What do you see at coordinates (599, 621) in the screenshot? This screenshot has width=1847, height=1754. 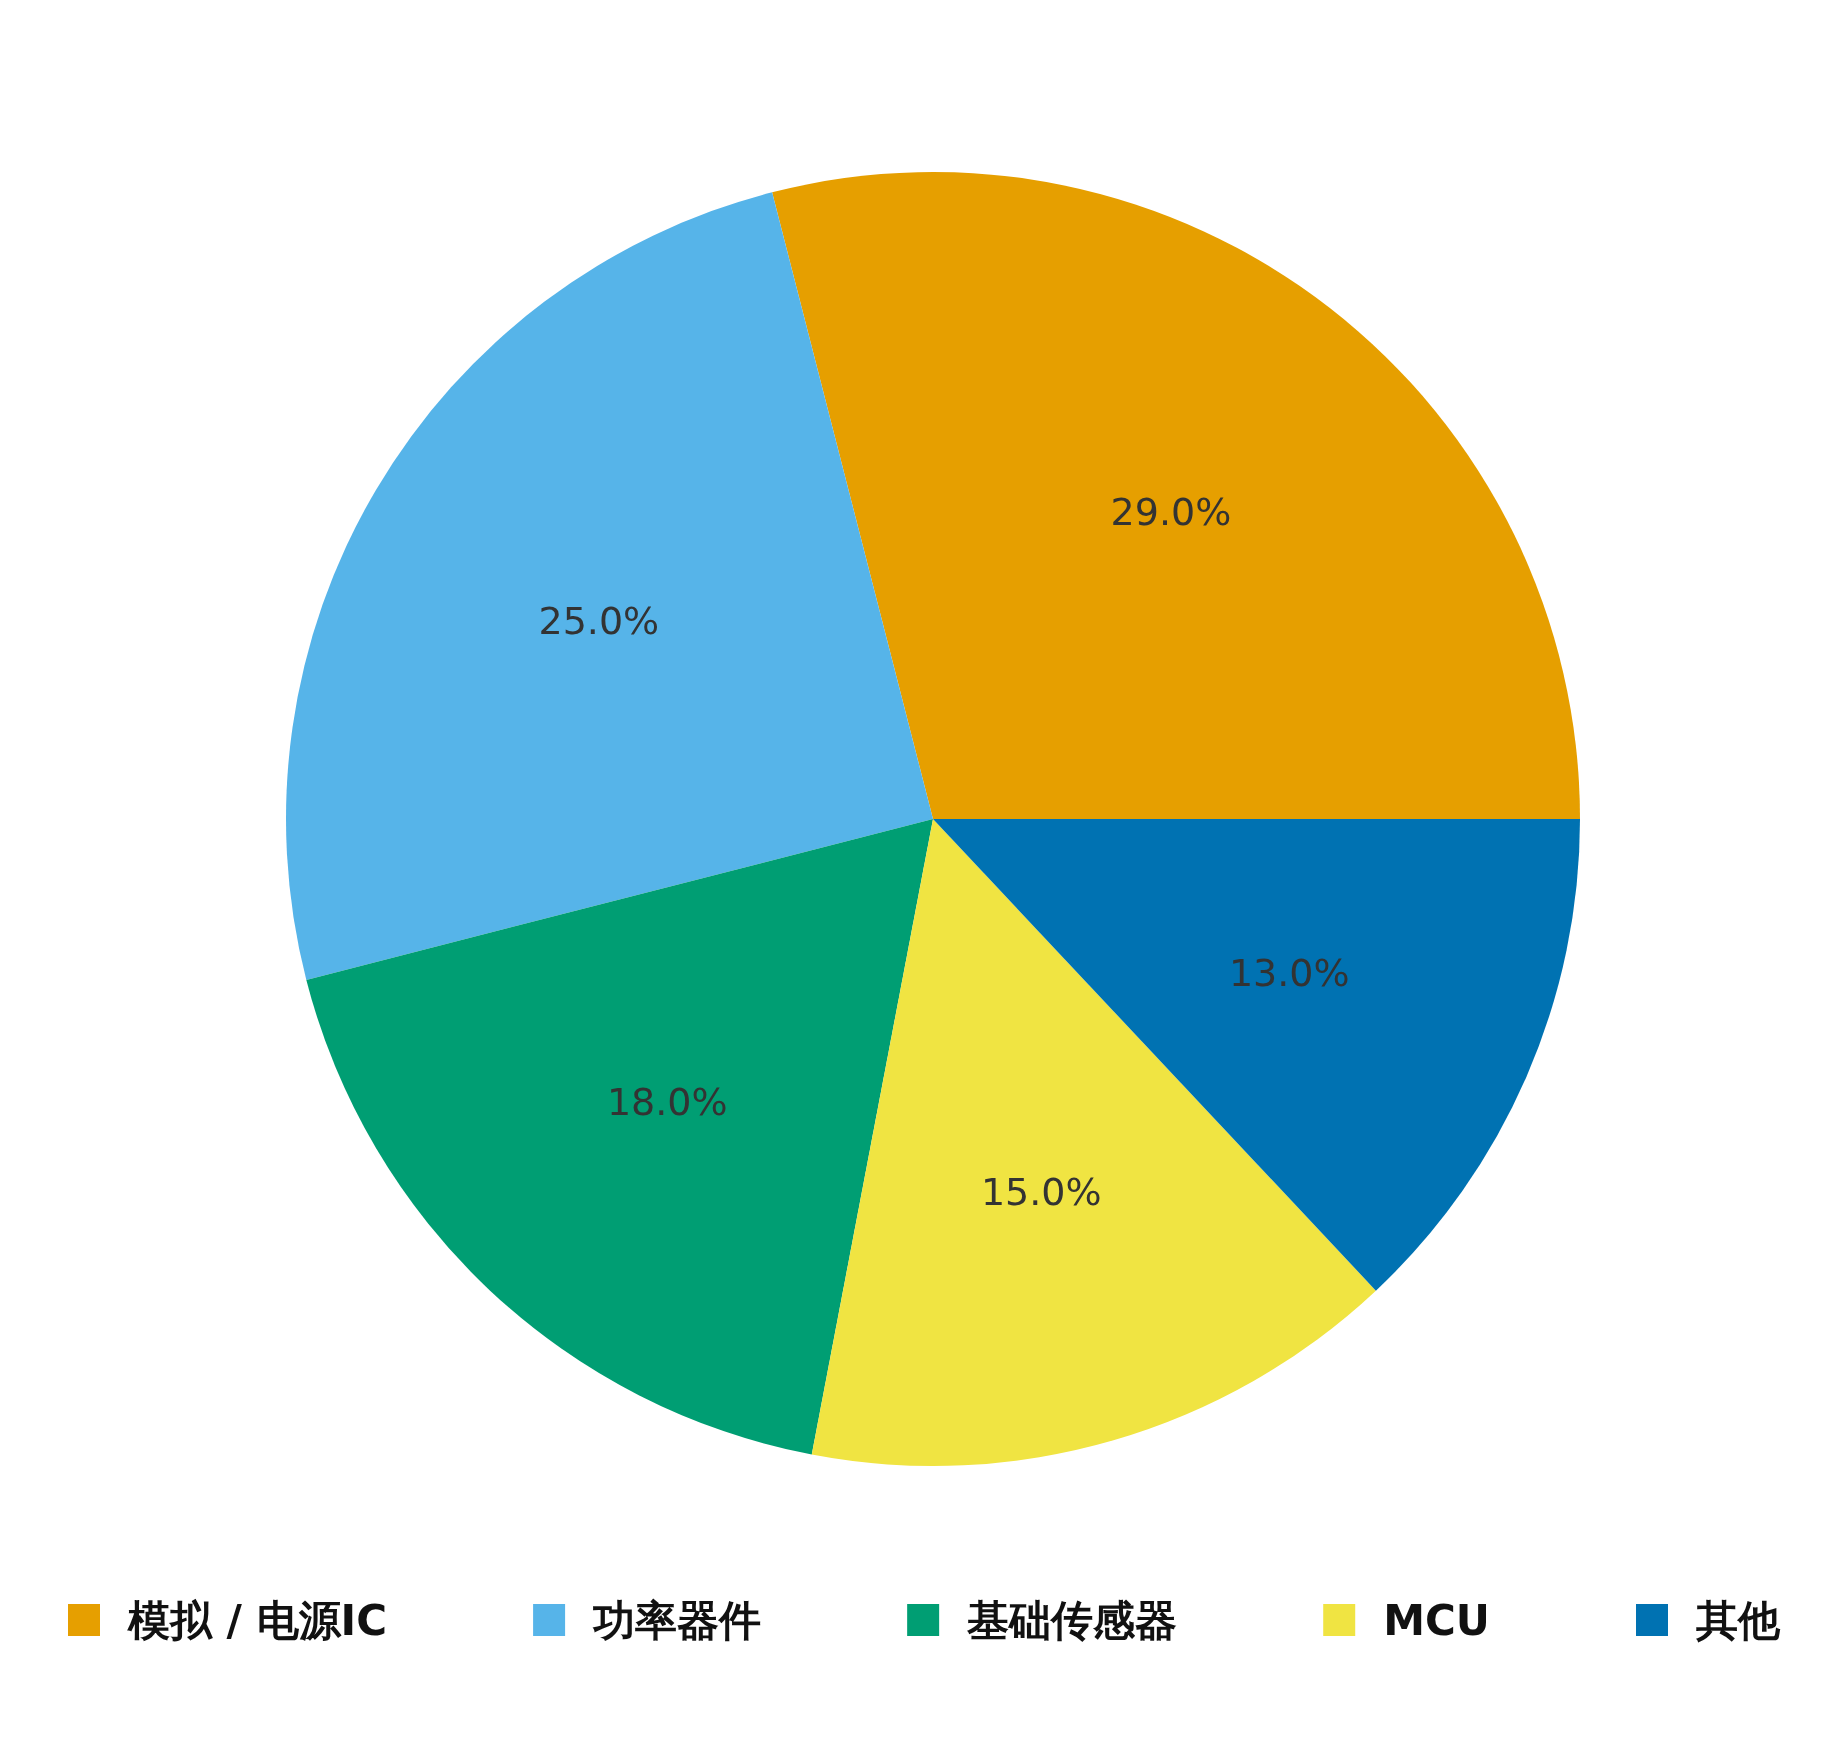 I see `data-label: 25.0%` at bounding box center [599, 621].